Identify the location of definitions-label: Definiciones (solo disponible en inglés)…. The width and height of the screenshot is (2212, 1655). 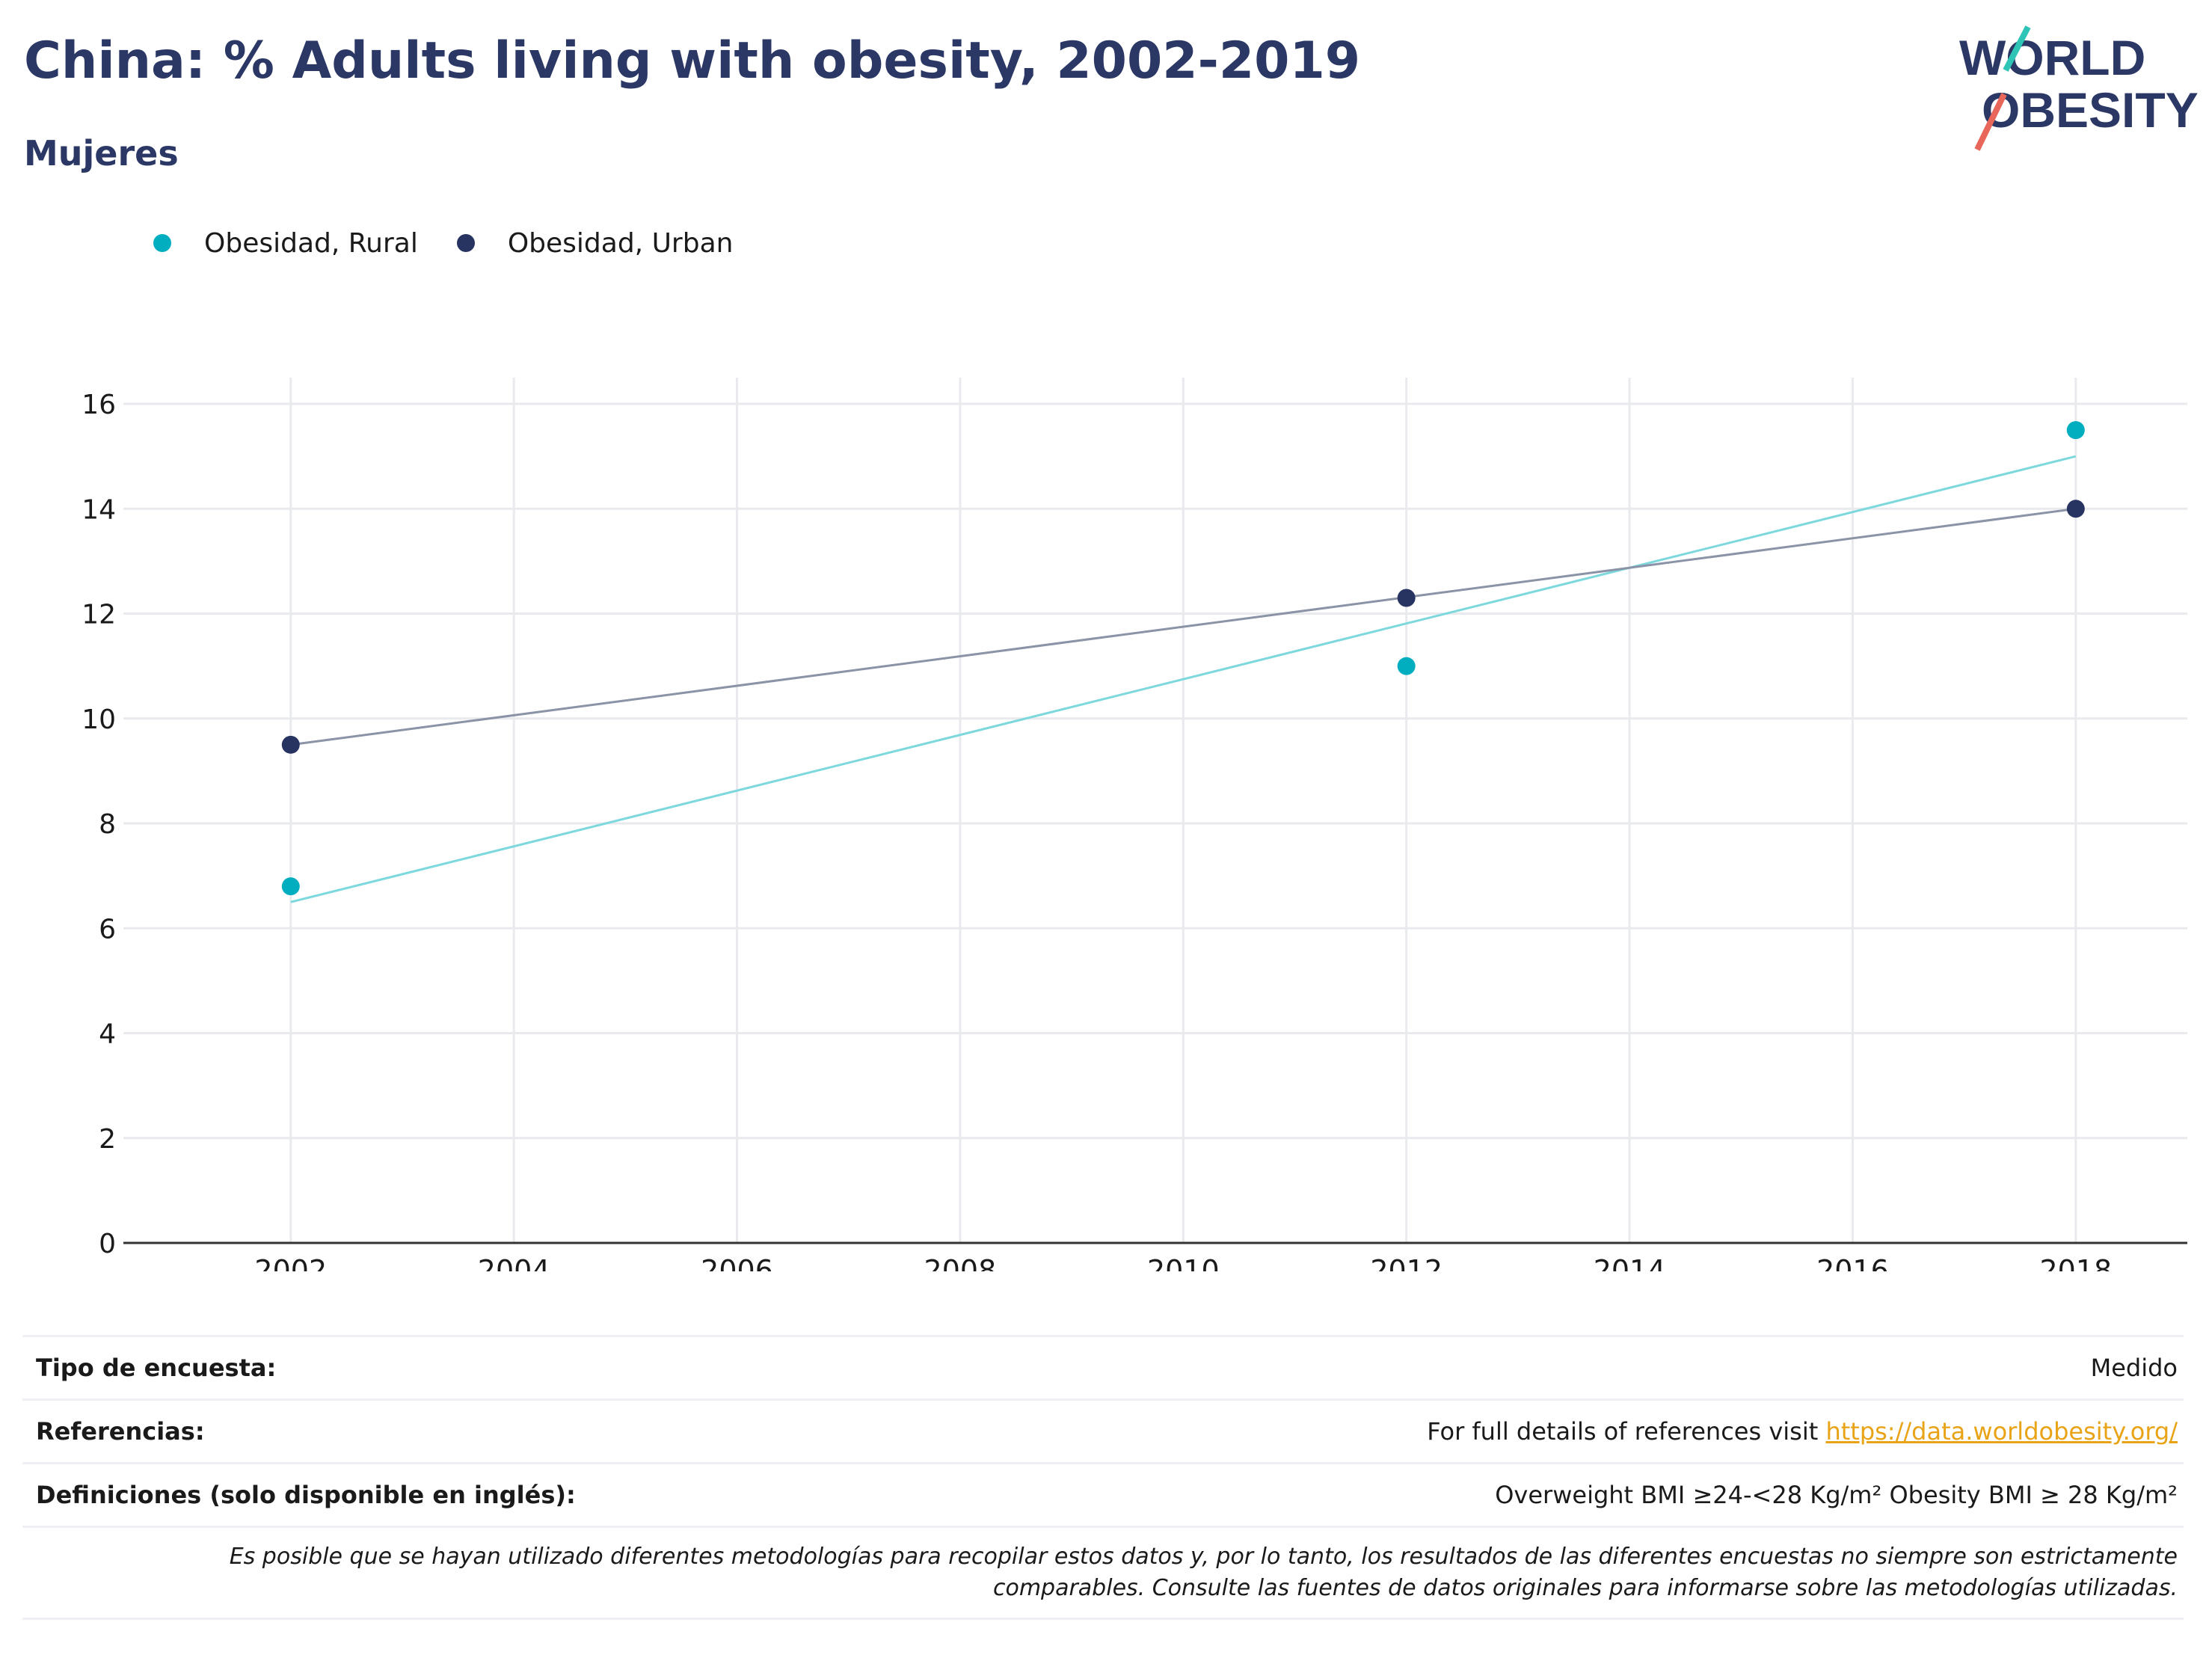
(306, 1495).